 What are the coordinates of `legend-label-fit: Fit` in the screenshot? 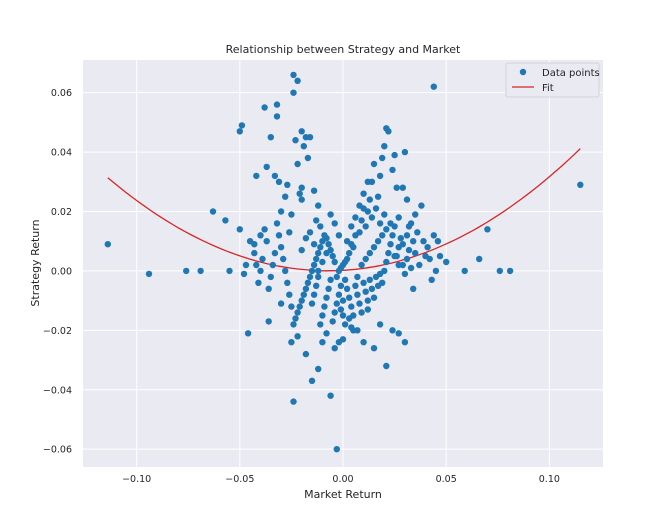 It's located at (548, 88).